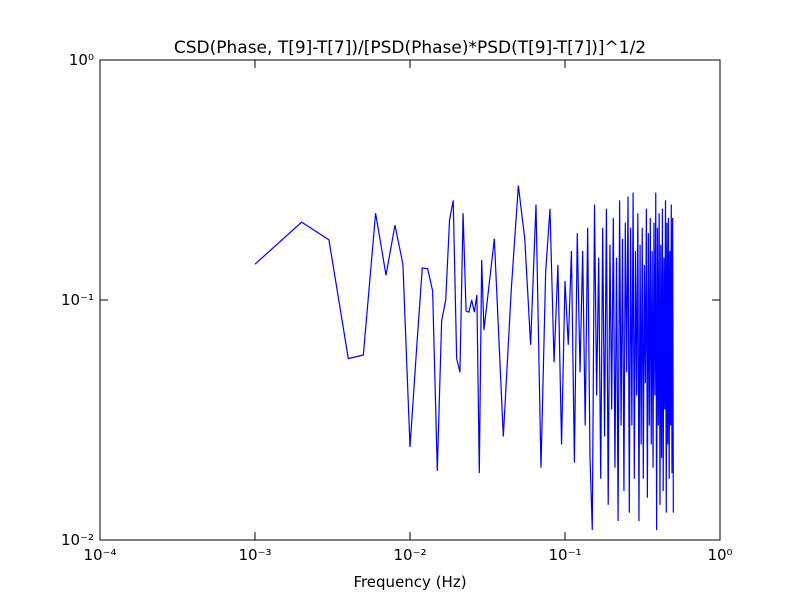 This screenshot has height=604, width=800. I want to click on y-tick-label: 10⁻¹, so click(77, 300).